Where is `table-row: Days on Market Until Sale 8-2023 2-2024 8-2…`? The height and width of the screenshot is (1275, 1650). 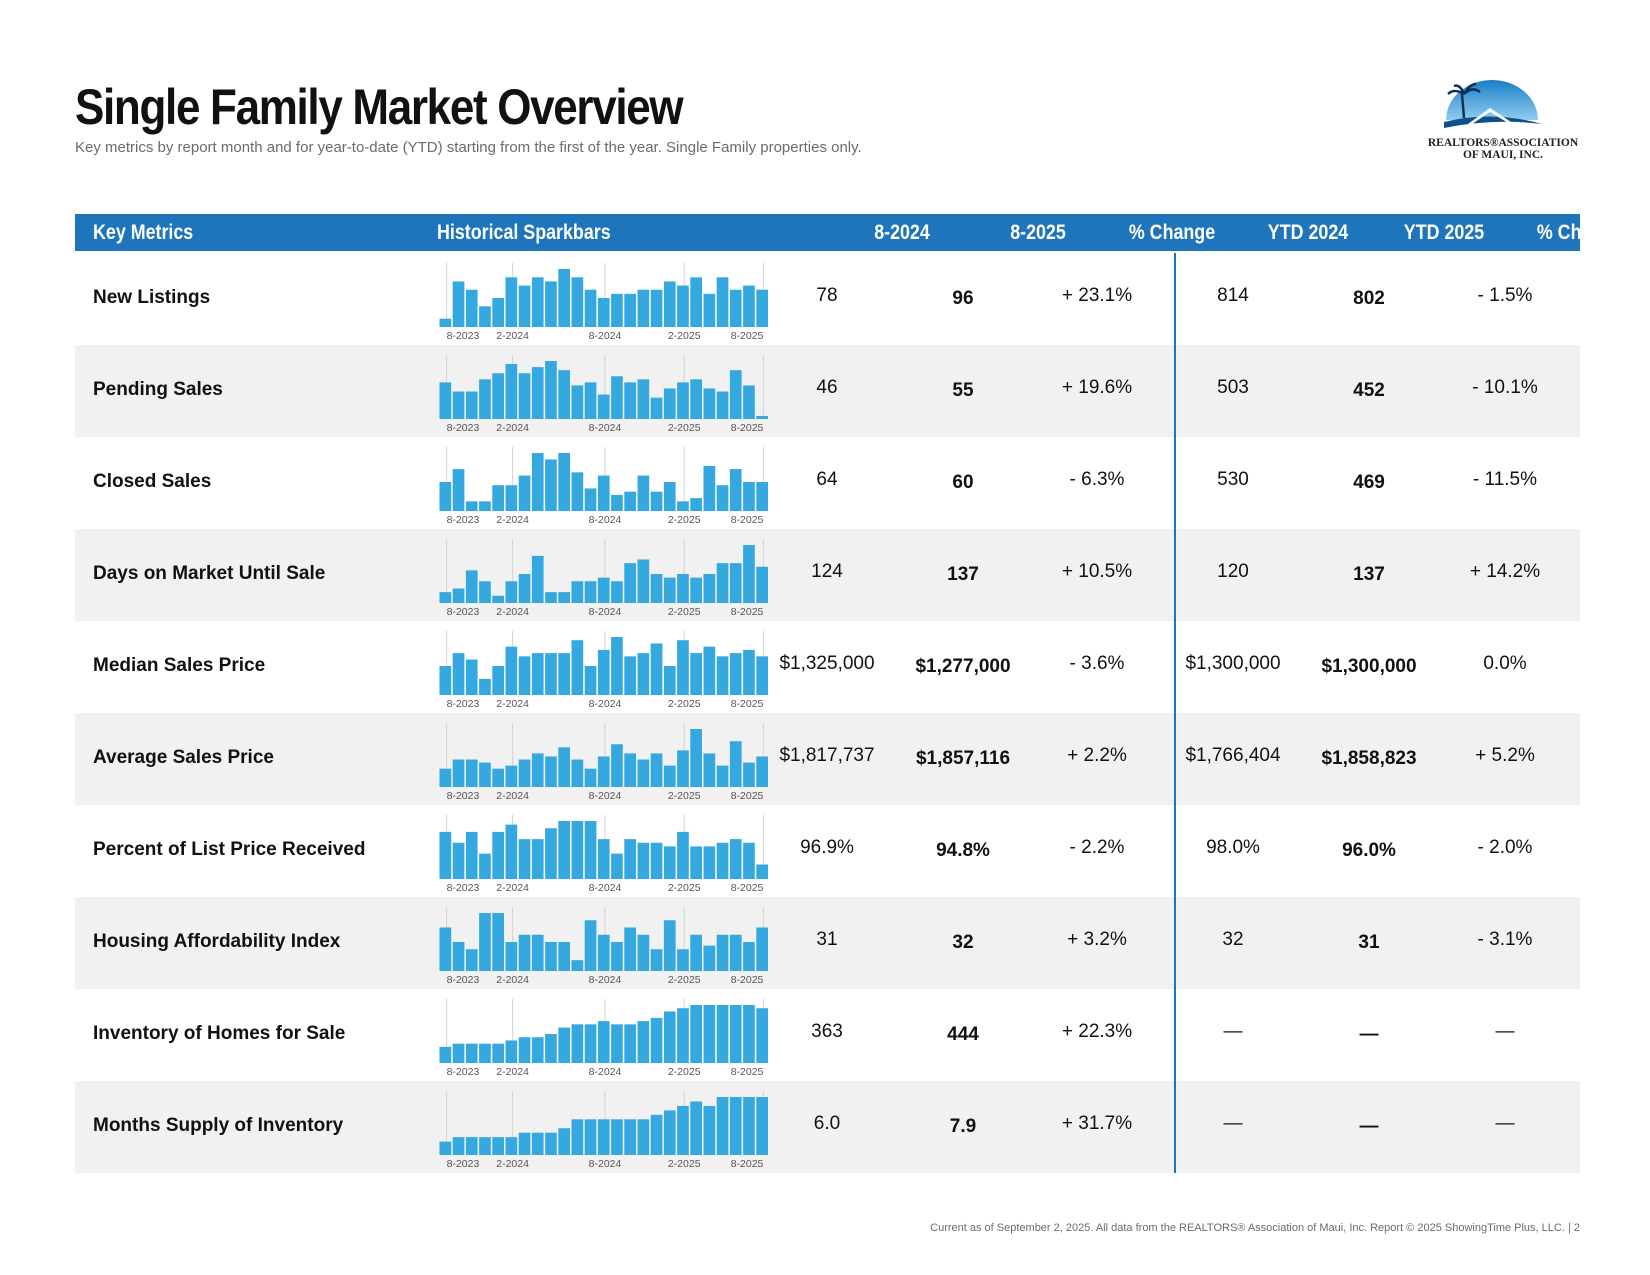 table-row: Days on Market Until Sale 8-2023 2-2024 8-2… is located at coordinates (827, 575).